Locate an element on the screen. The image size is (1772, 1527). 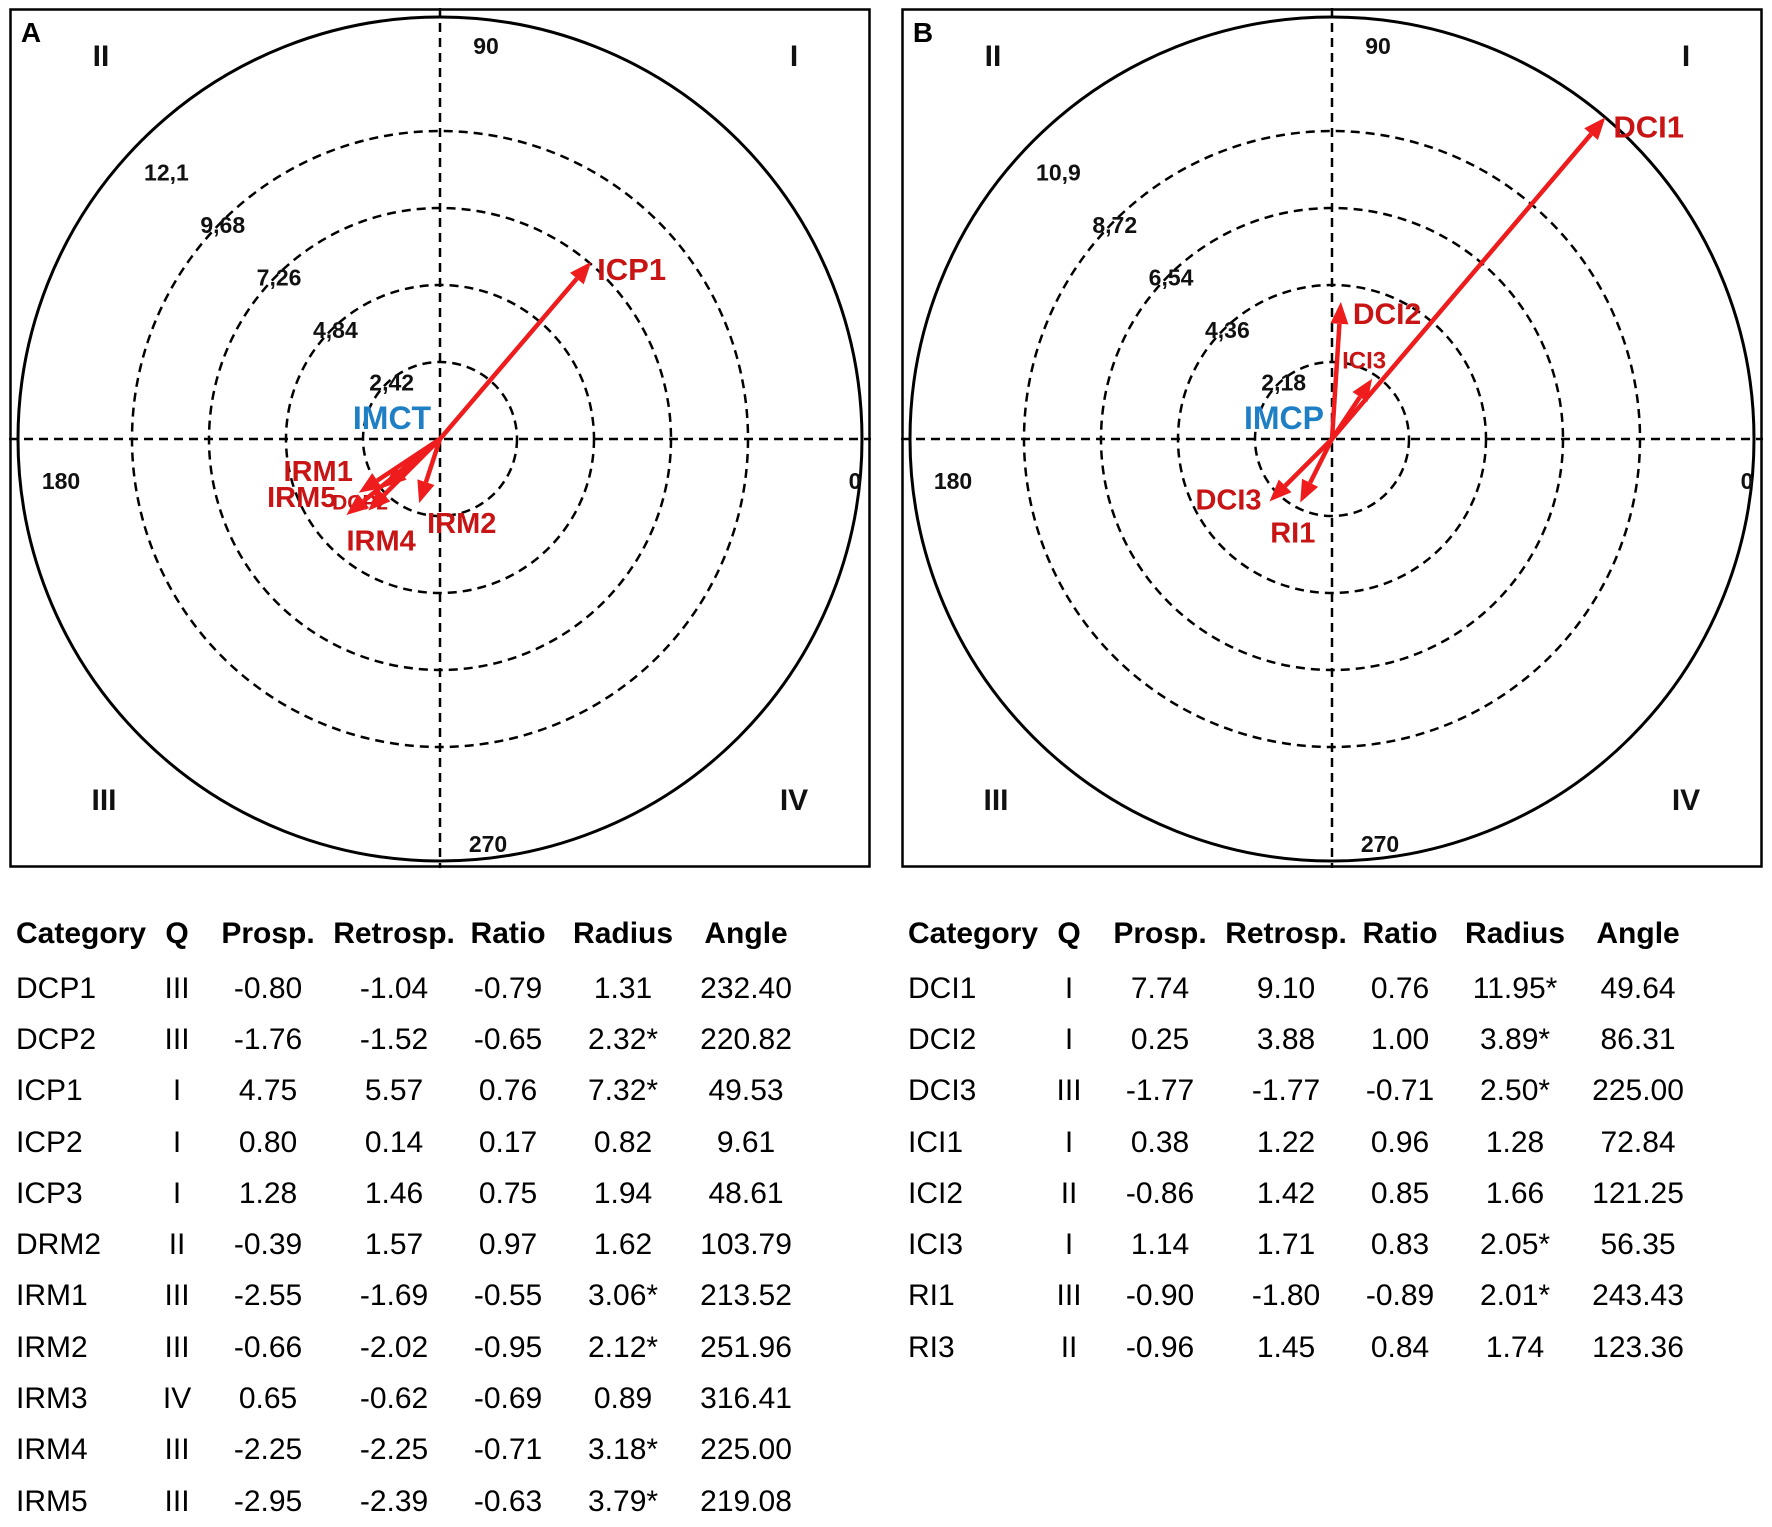
table-cell: -0.90 is located at coordinates (1160, 1296).